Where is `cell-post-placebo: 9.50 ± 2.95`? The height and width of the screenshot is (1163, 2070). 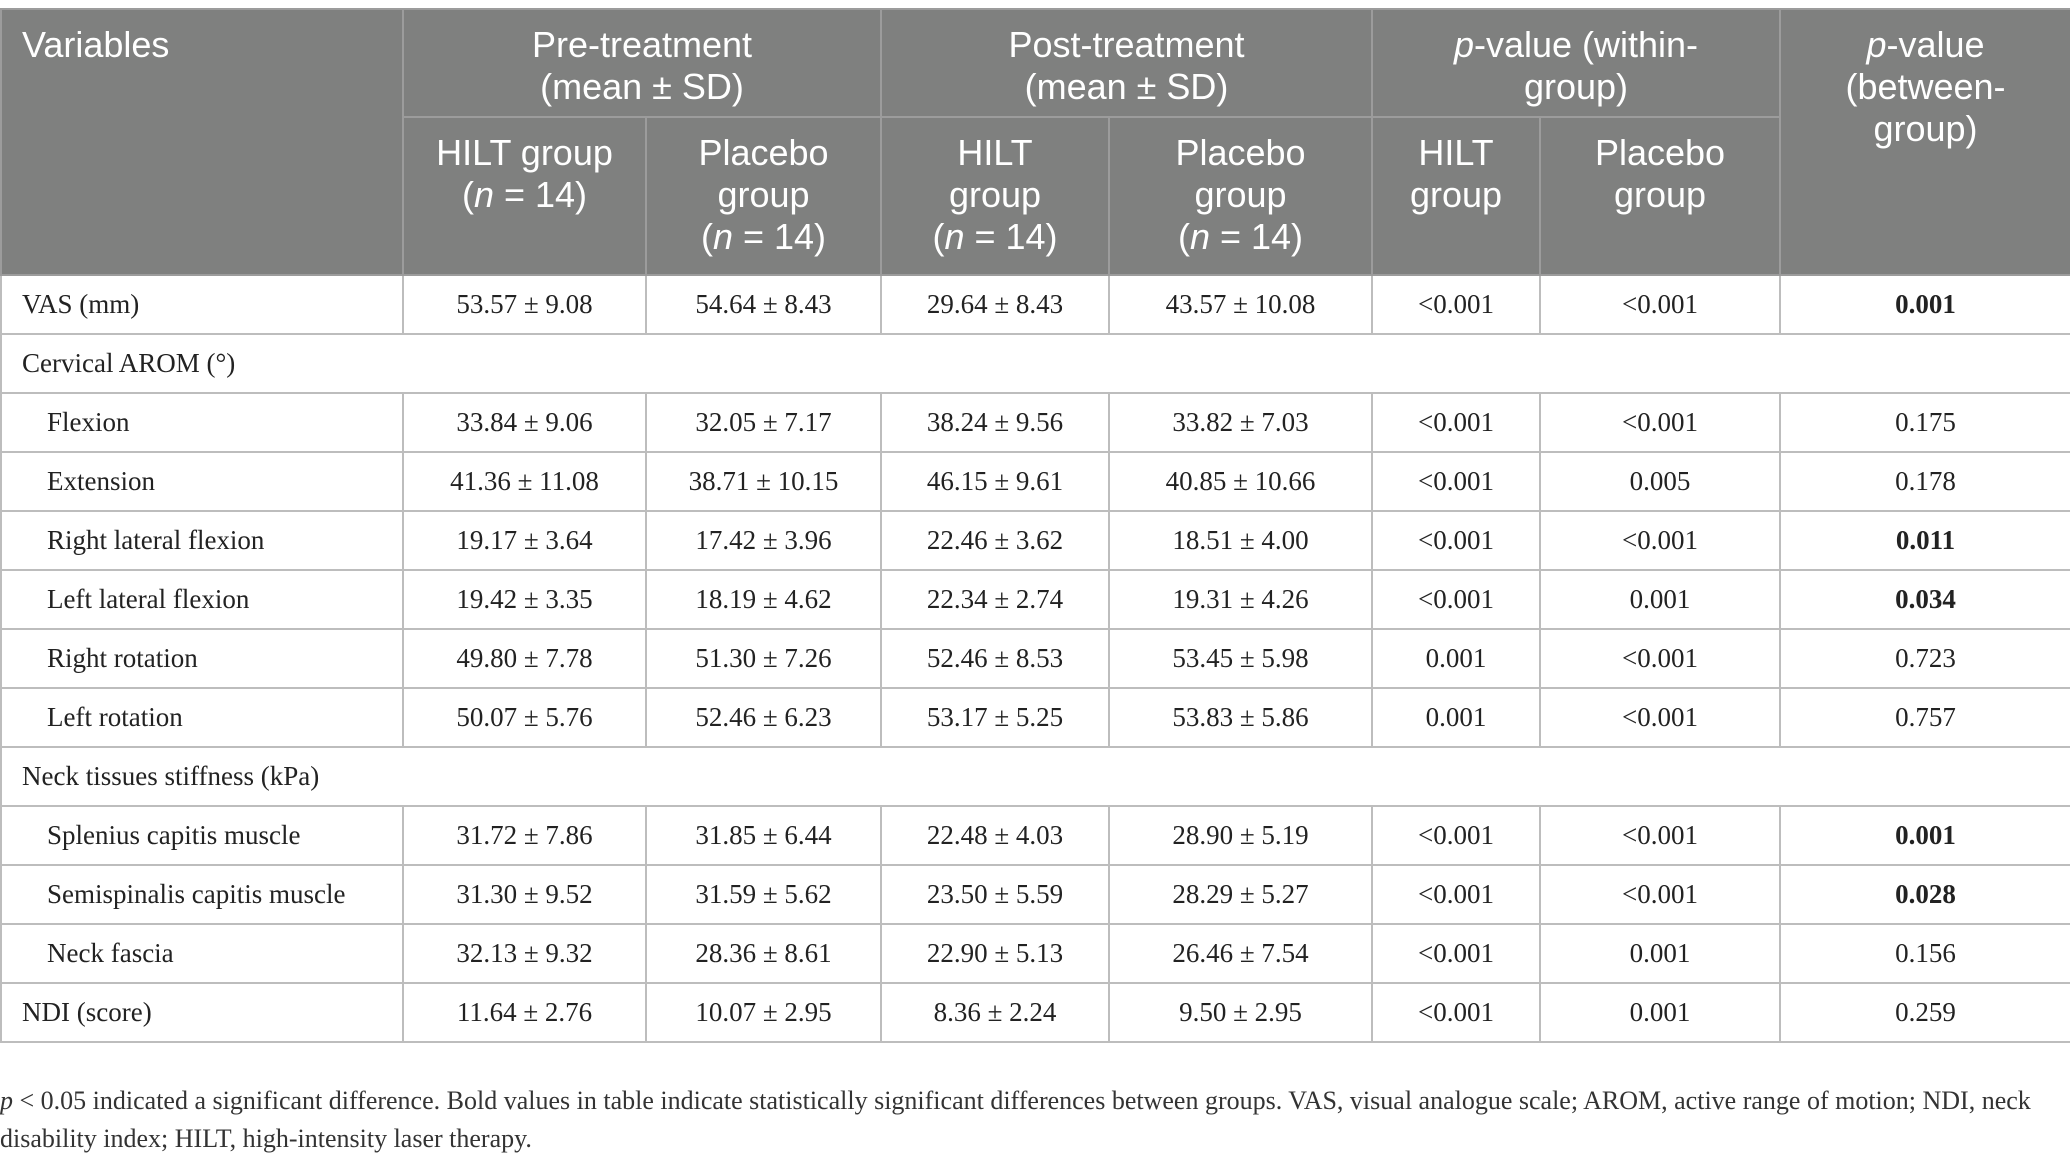 cell-post-placebo: 9.50 ± 2.95 is located at coordinates (1240, 1012).